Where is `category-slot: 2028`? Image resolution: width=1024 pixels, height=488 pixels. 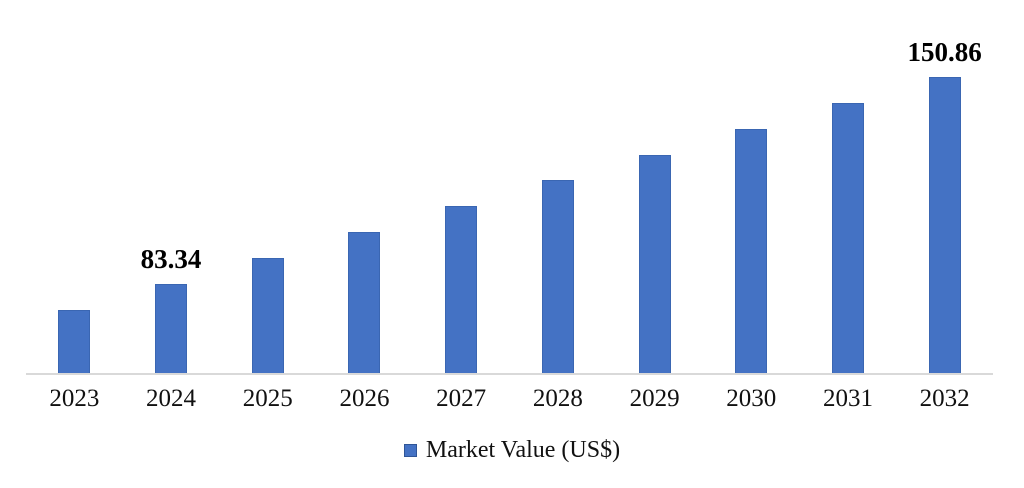 category-slot: 2028 is located at coordinates (558, 237).